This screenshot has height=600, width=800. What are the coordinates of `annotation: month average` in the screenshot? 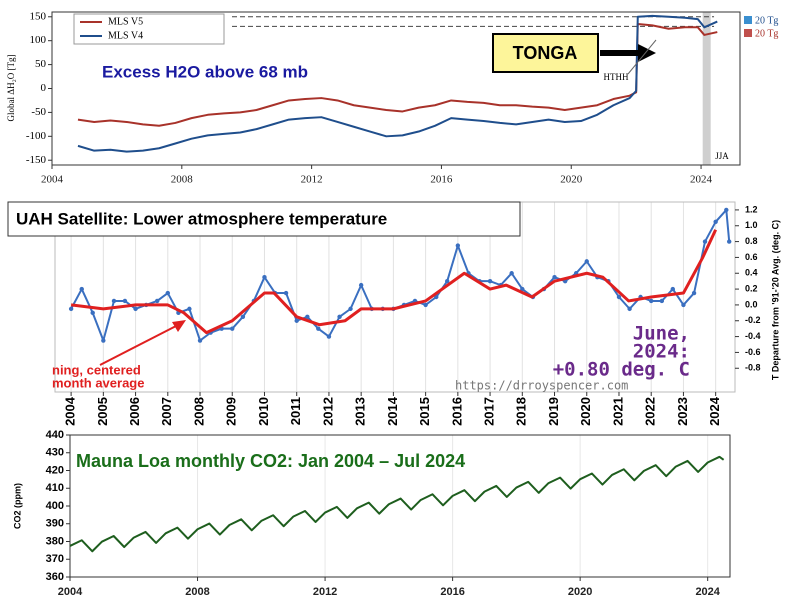 It's located at (98, 382).